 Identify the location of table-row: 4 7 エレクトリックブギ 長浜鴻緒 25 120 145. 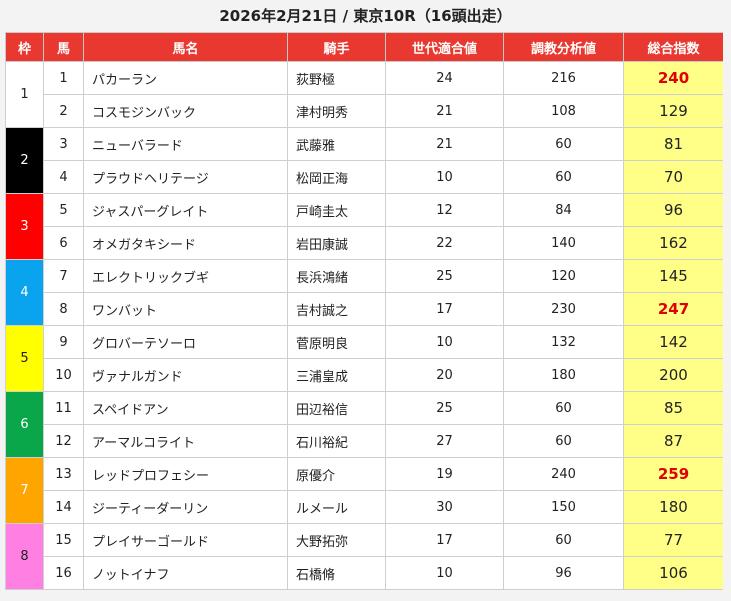
(364, 292).